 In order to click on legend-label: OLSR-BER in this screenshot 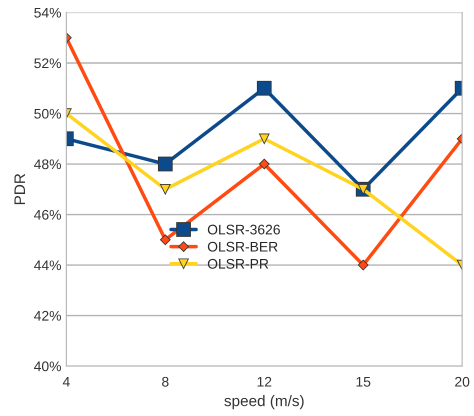, I will do `click(243, 247)`.